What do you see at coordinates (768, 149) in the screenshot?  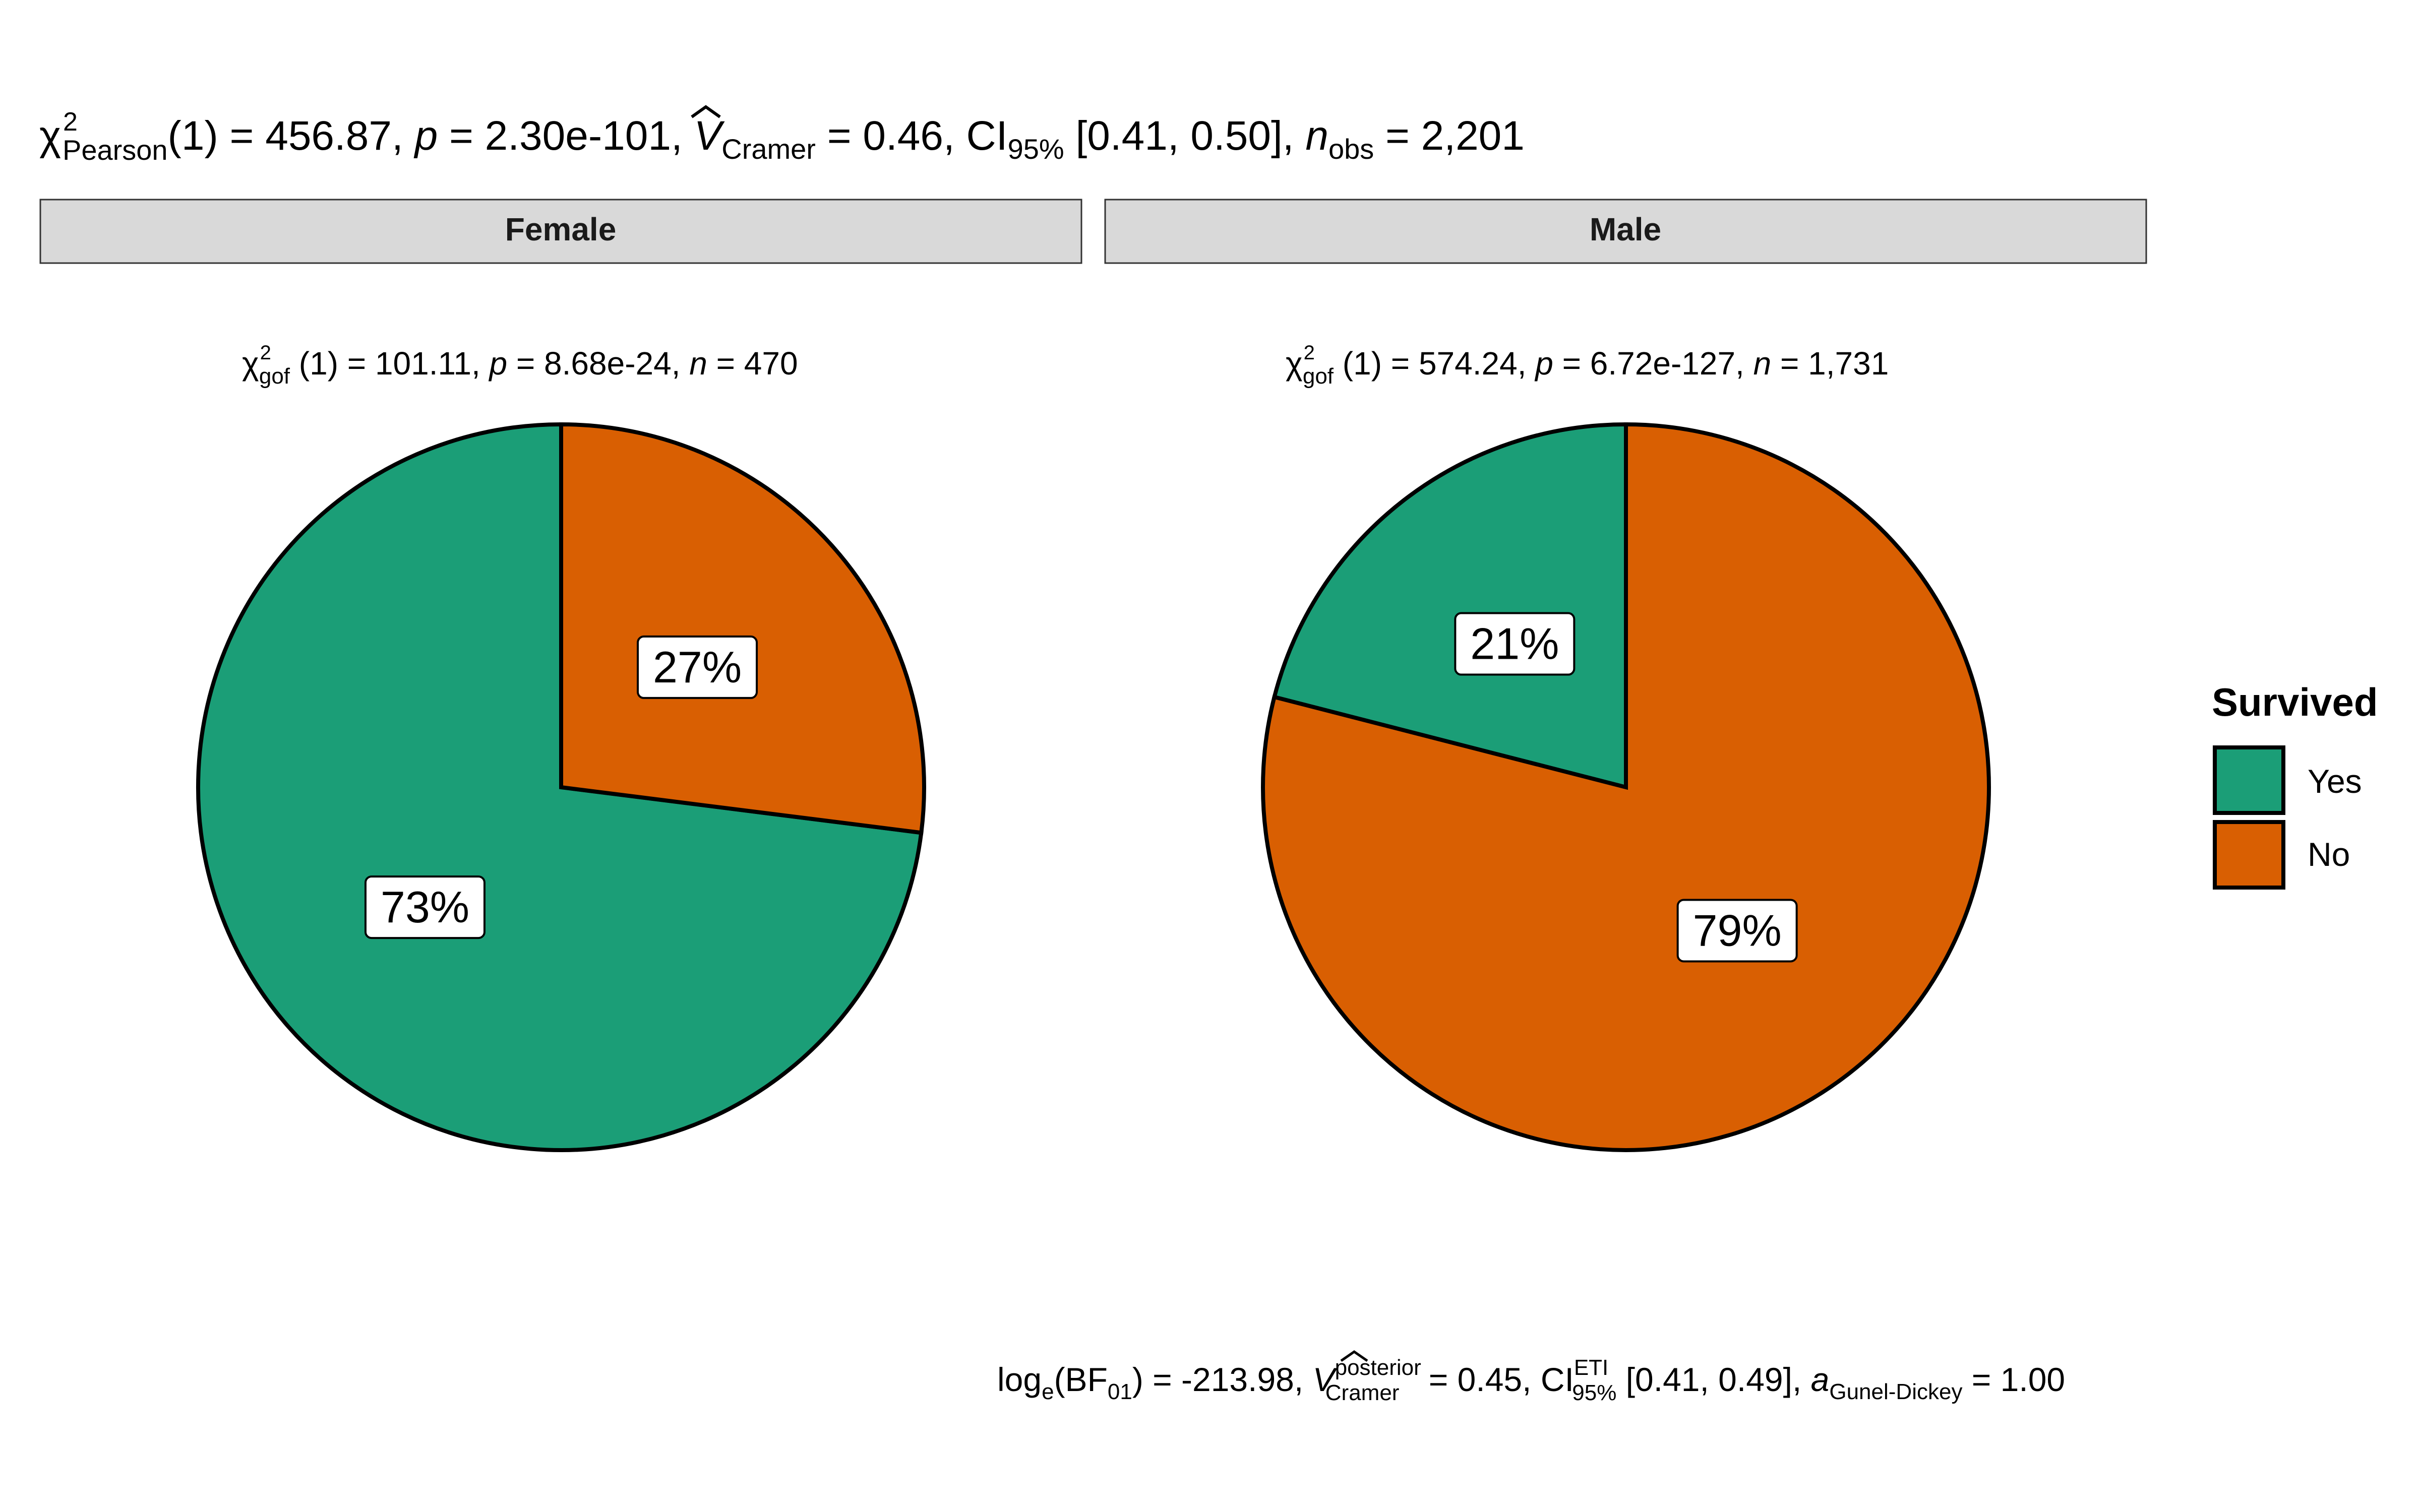 I see `title-v-sub: Cramer` at bounding box center [768, 149].